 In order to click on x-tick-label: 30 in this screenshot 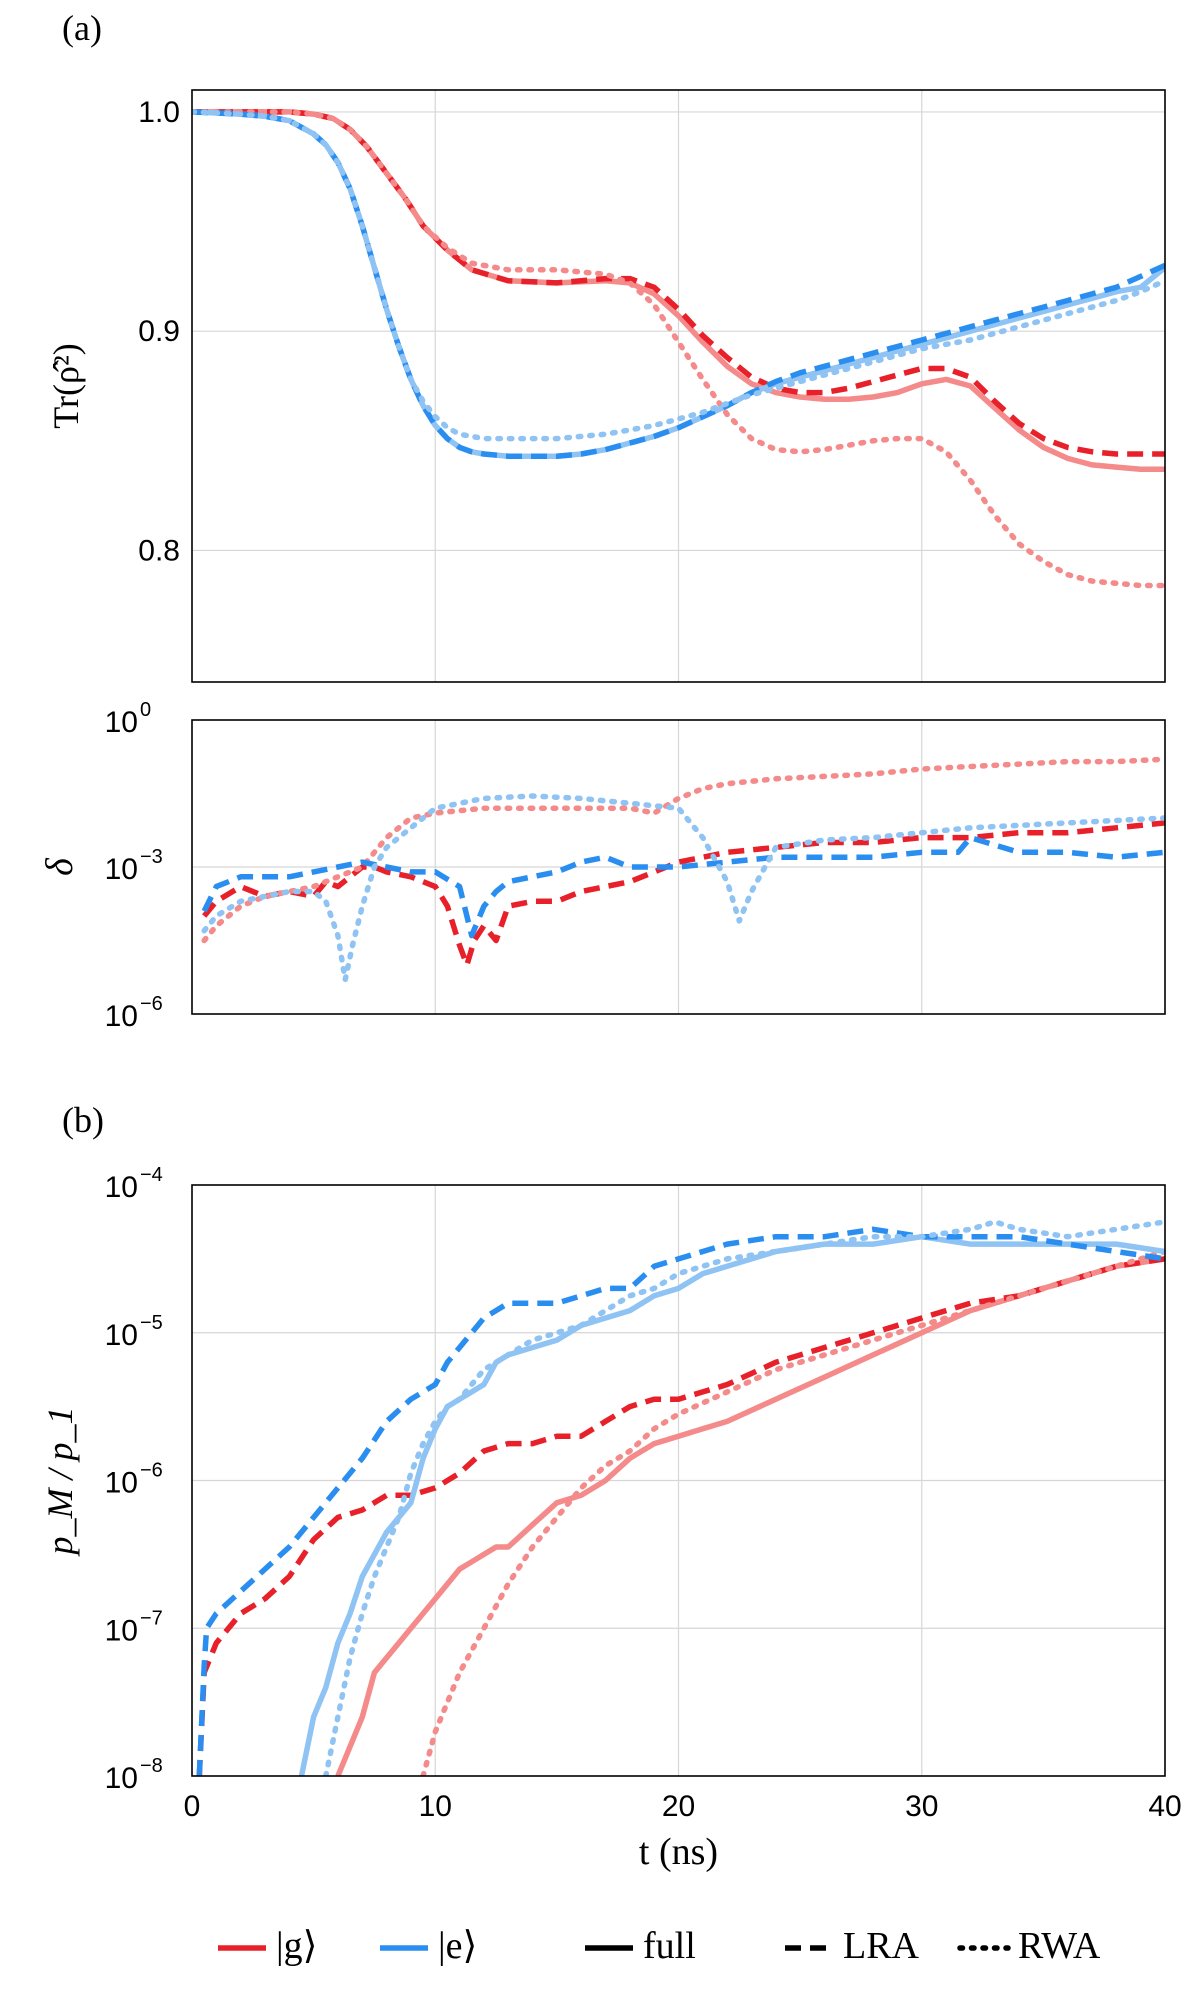, I will do `click(921, 1806)`.